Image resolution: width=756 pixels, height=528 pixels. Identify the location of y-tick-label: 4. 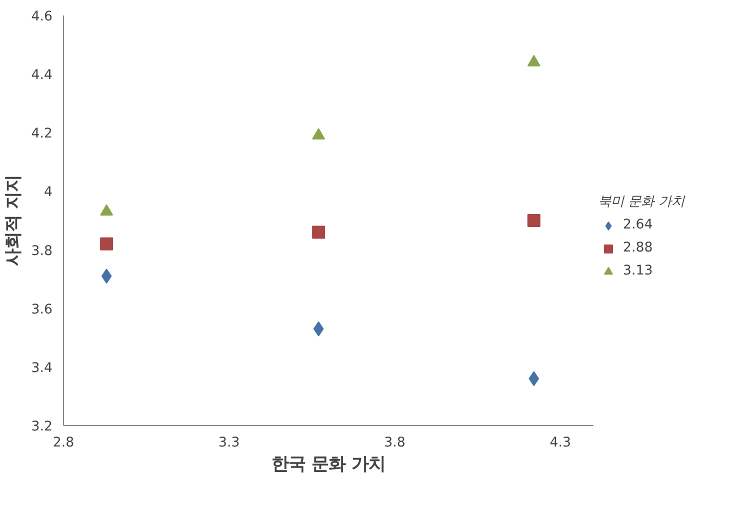
(48, 192).